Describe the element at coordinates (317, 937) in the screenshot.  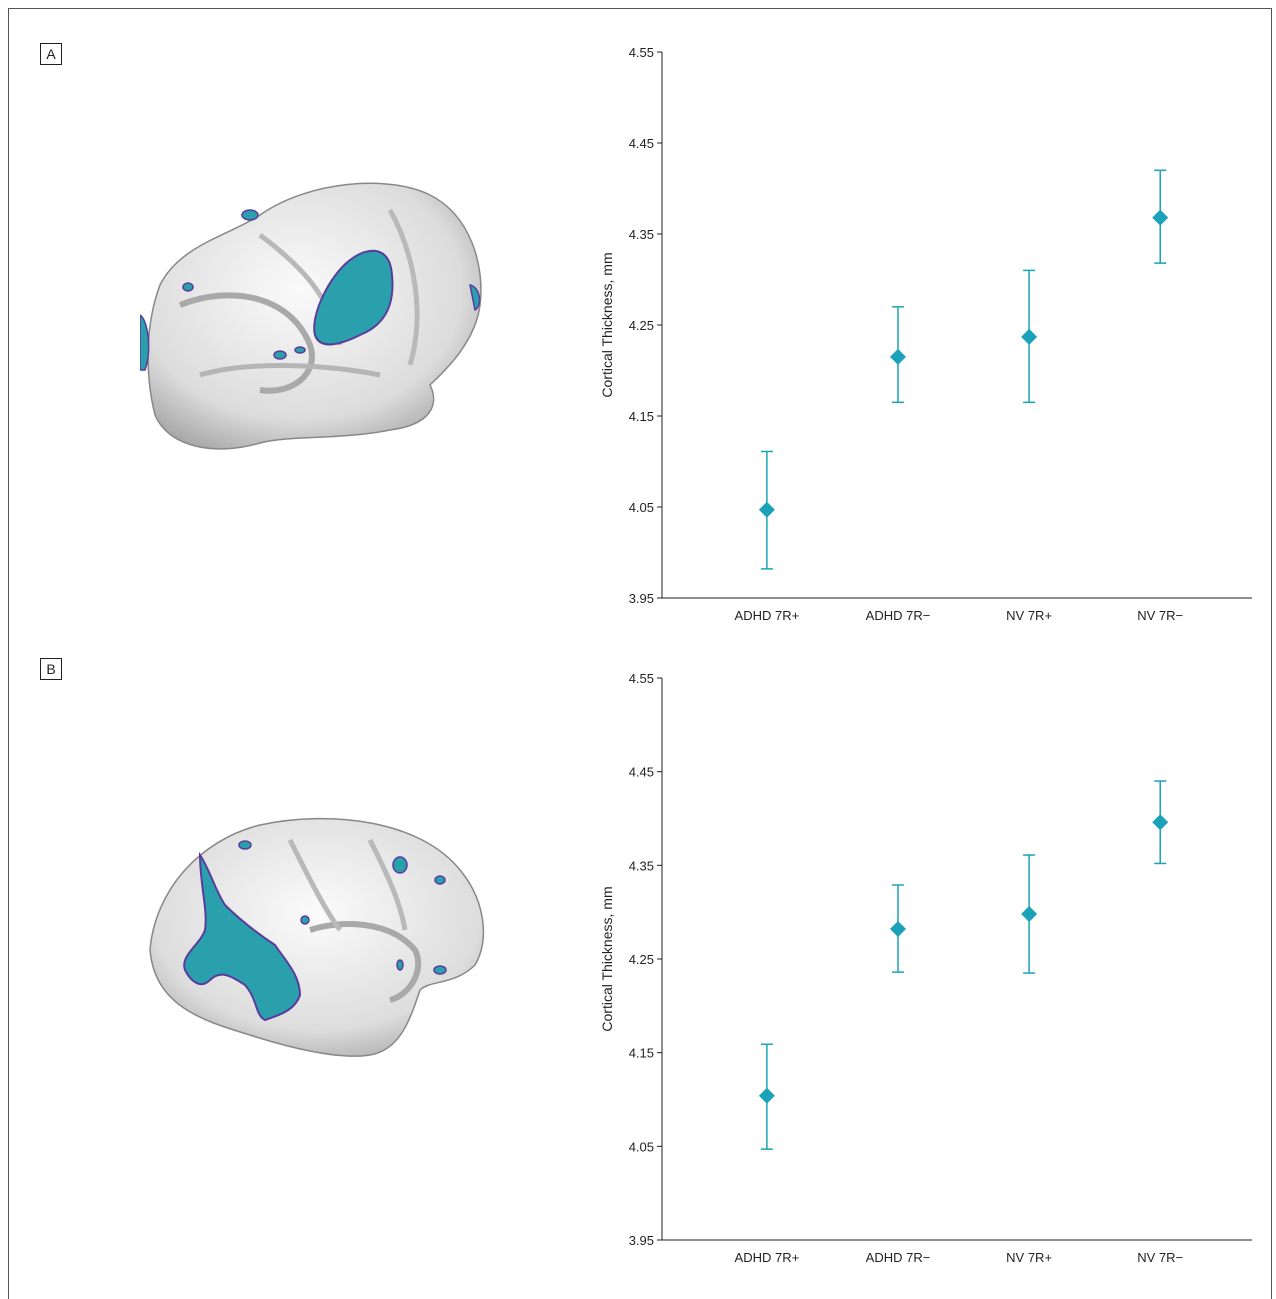
I see `brain-image-b` at that location.